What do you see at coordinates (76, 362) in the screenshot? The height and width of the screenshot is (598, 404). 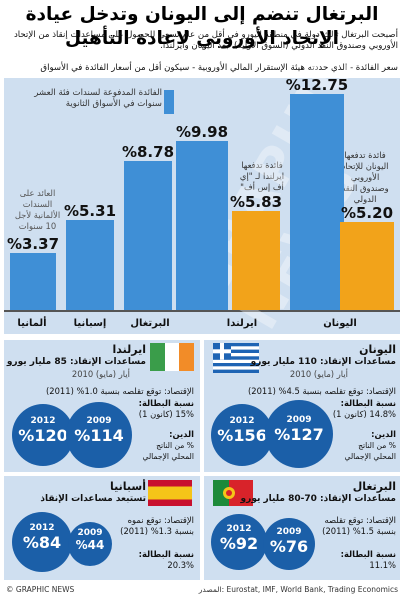 I see `ireland-aid: مساعدات الإنقاذ: 85 مليار يورو` at bounding box center [76, 362].